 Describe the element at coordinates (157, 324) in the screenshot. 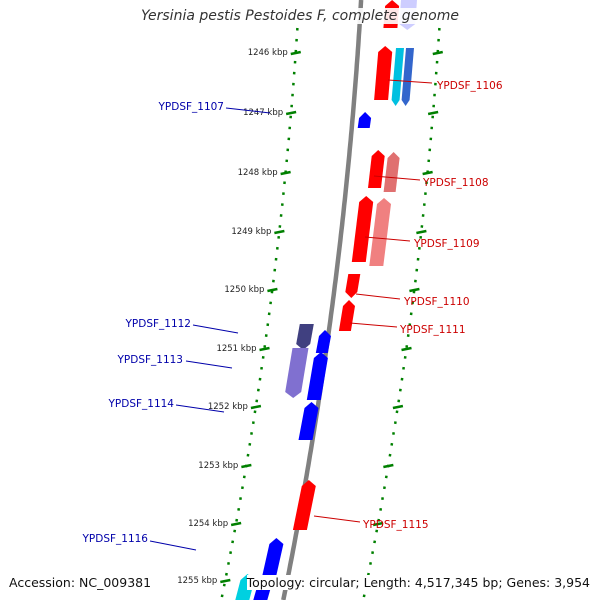

I see `gene-label: YPDSF_1112` at that location.